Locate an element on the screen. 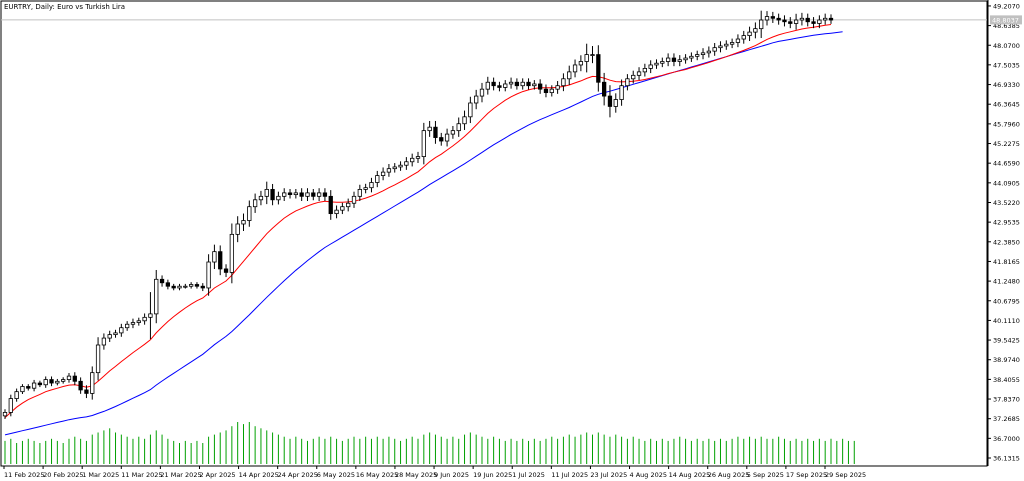 The height and width of the screenshot is (481, 1024). y-tick-label: 38.4055 is located at coordinates (1006, 380).